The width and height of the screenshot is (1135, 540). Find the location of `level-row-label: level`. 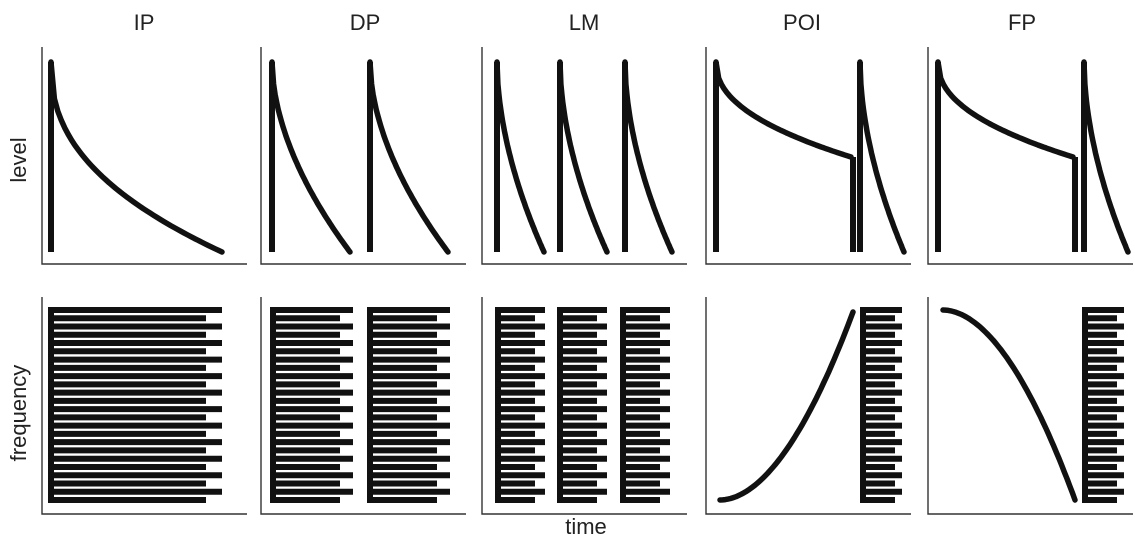

level-row-label: level is located at coordinates (18, 159).